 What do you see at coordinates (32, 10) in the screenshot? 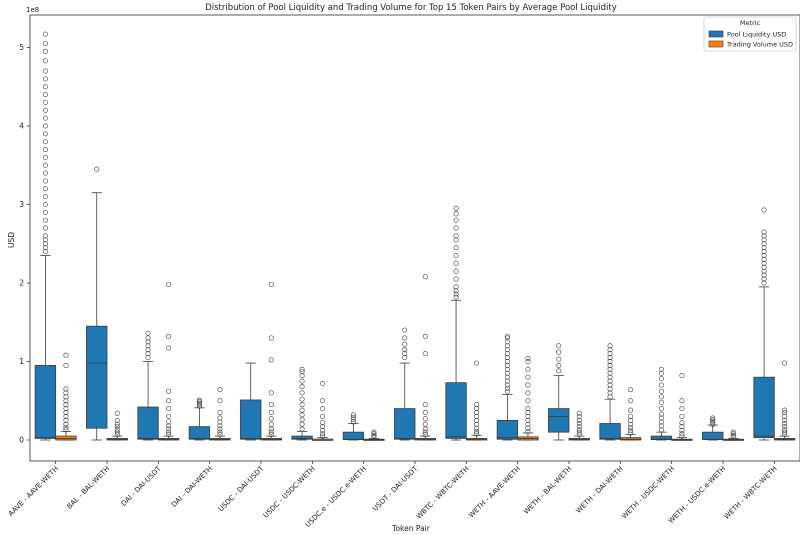
I see `y-offset-label: 1e8` at bounding box center [32, 10].